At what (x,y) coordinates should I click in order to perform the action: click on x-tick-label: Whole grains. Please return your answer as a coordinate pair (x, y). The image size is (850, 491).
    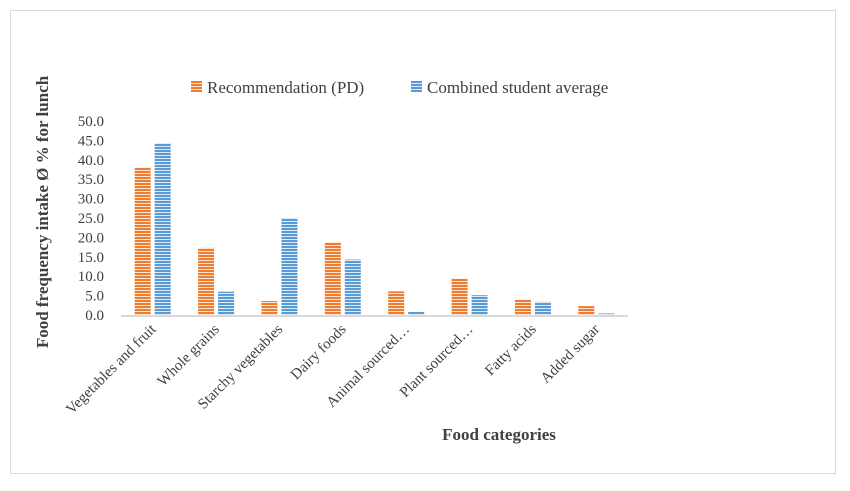
    Looking at the image, I should click on (189, 355).